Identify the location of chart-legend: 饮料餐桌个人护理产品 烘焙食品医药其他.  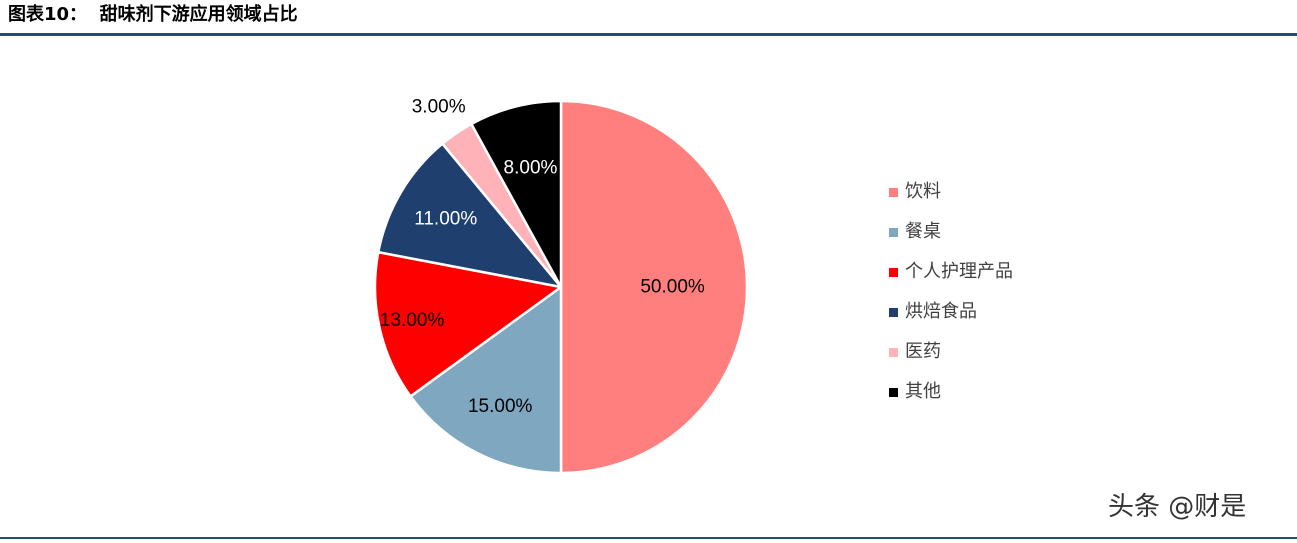
(999, 292).